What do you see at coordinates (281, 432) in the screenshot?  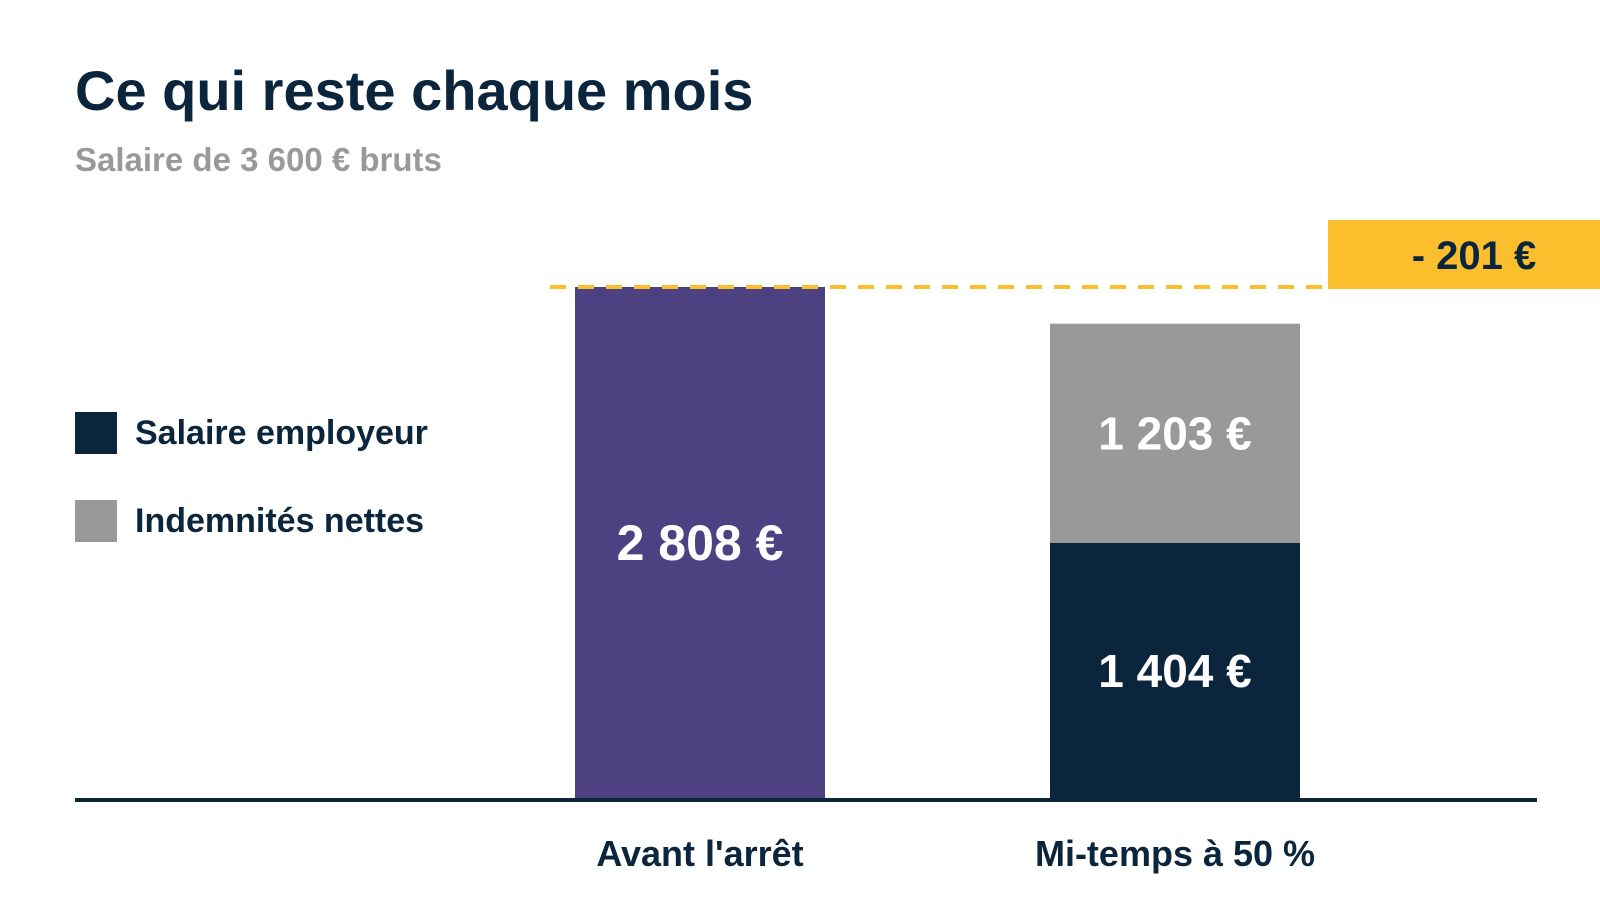 I see `legend-label-salaire-employeur: Salaire employeur` at bounding box center [281, 432].